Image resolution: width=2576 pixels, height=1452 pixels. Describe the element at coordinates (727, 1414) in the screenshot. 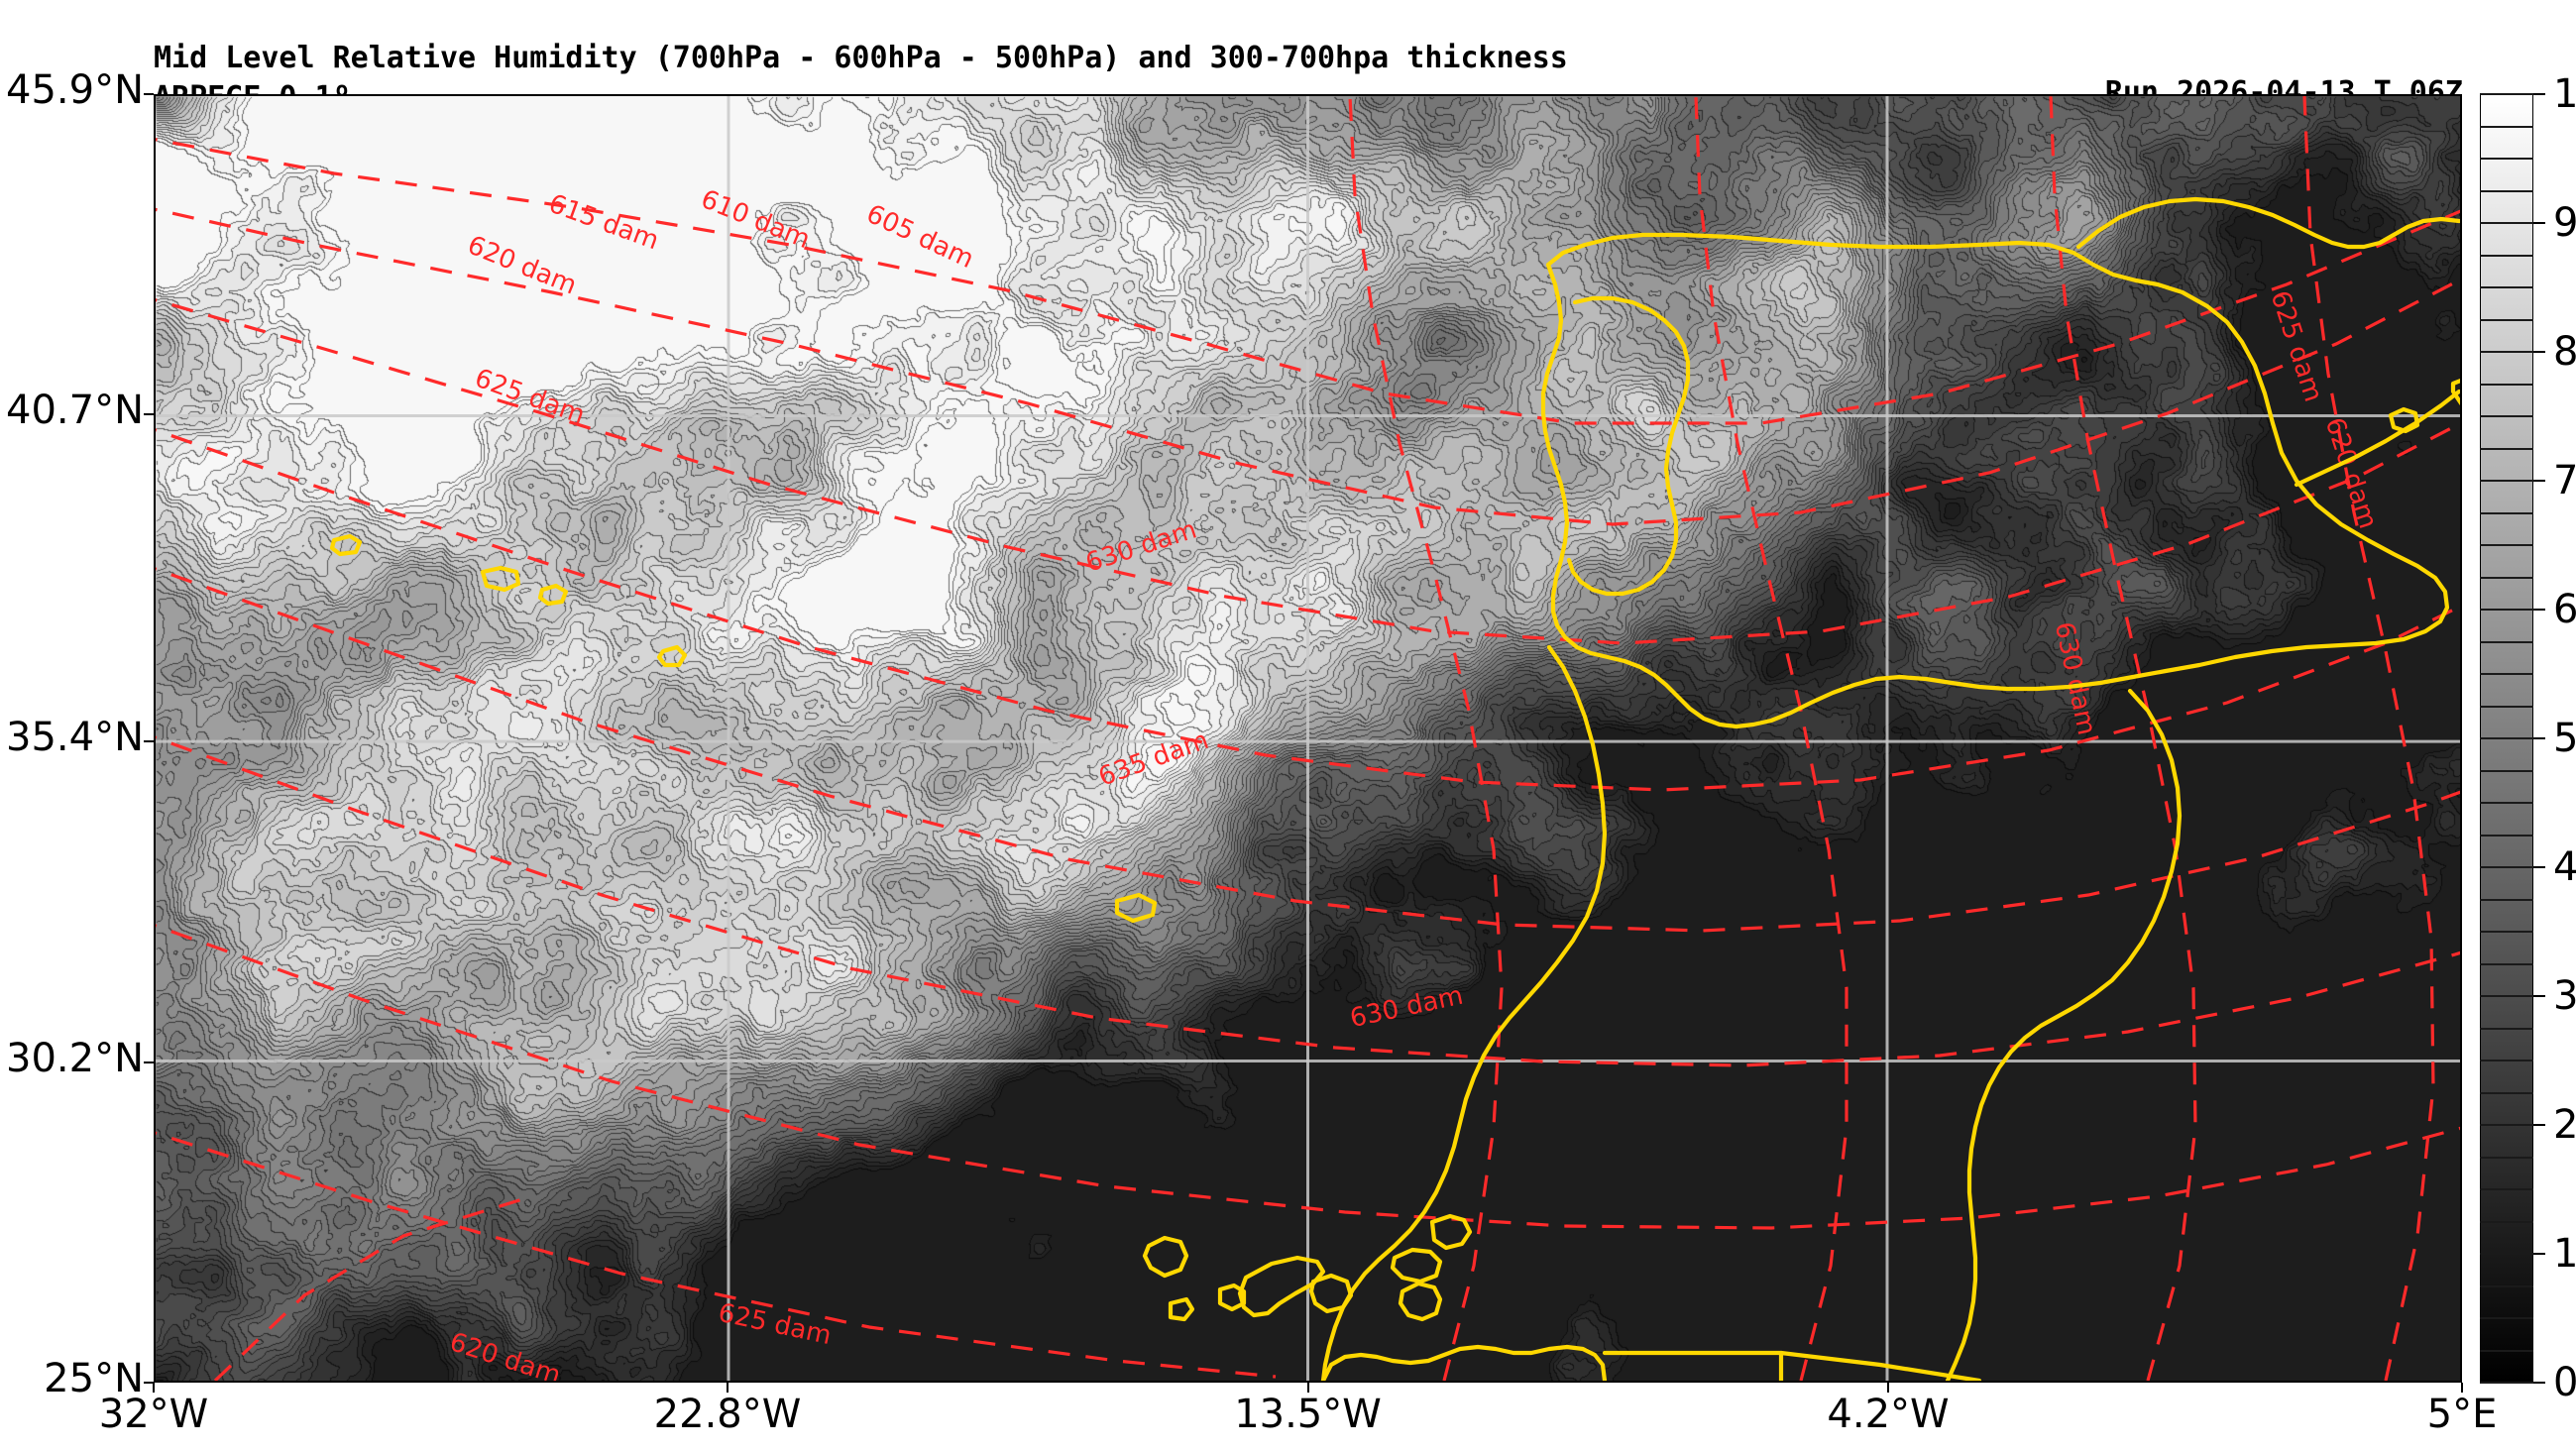

I see `longitude-tick-label: 22.8°W` at that location.